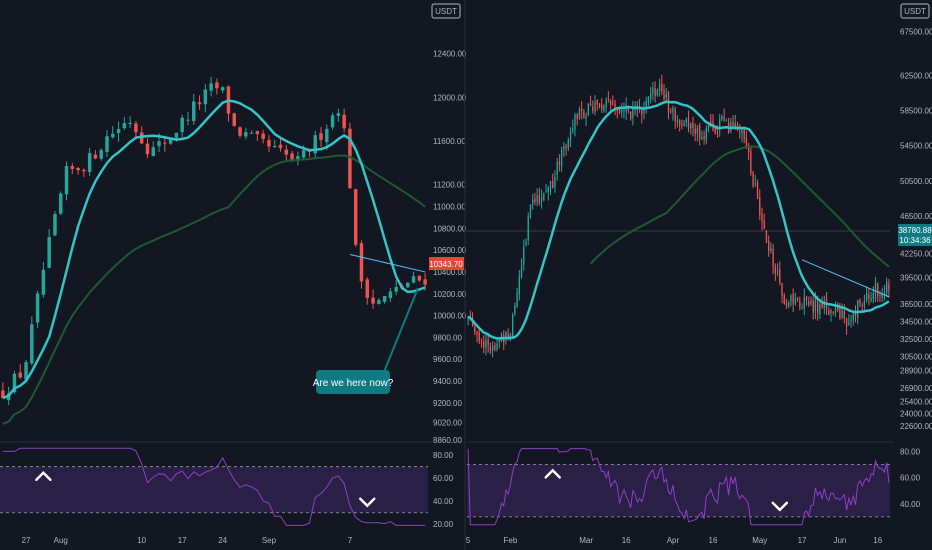 This screenshot has height=550, width=932. I want to click on price-tick-label: 26900.00, so click(916, 388).